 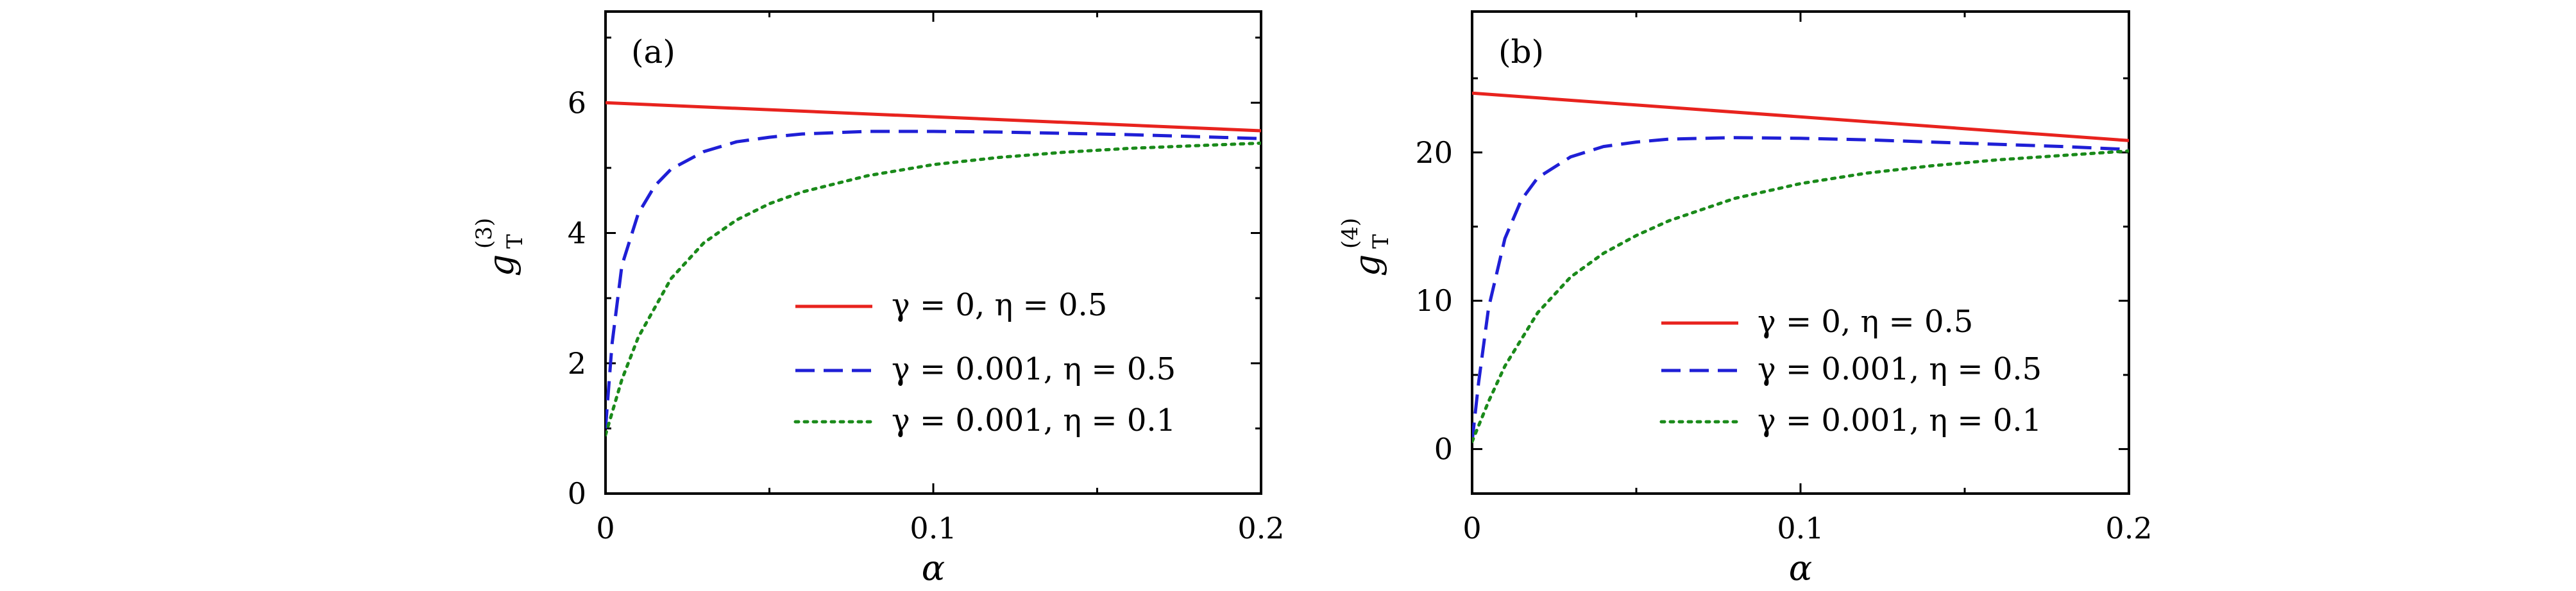 I want to click on panel-tag: (b), so click(x=1521, y=52).